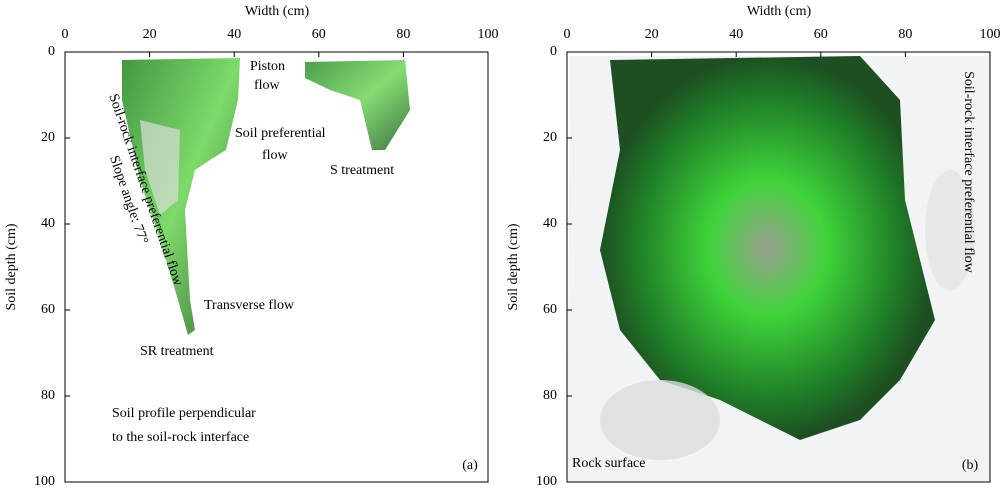 Image resolution: width=1000 pixels, height=489 pixels. I want to click on annotation: Rock surface, so click(608, 463).